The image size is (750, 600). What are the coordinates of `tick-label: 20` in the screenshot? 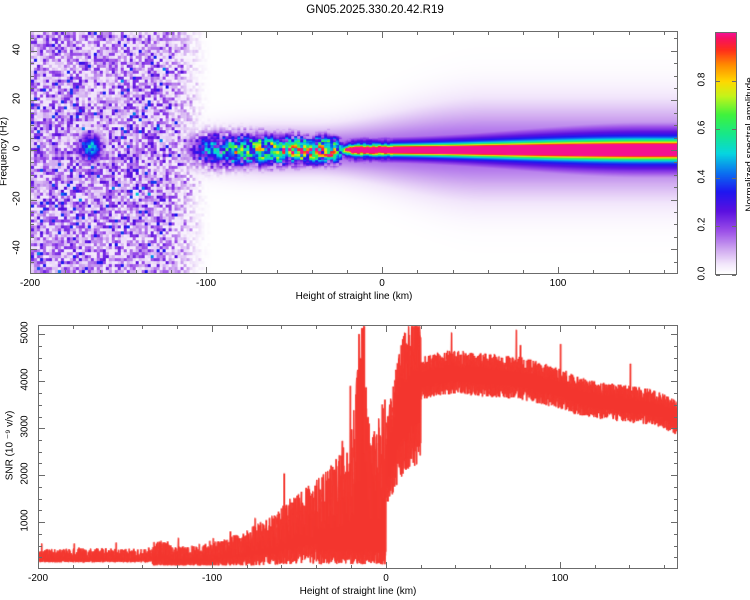 It's located at (17, 98).